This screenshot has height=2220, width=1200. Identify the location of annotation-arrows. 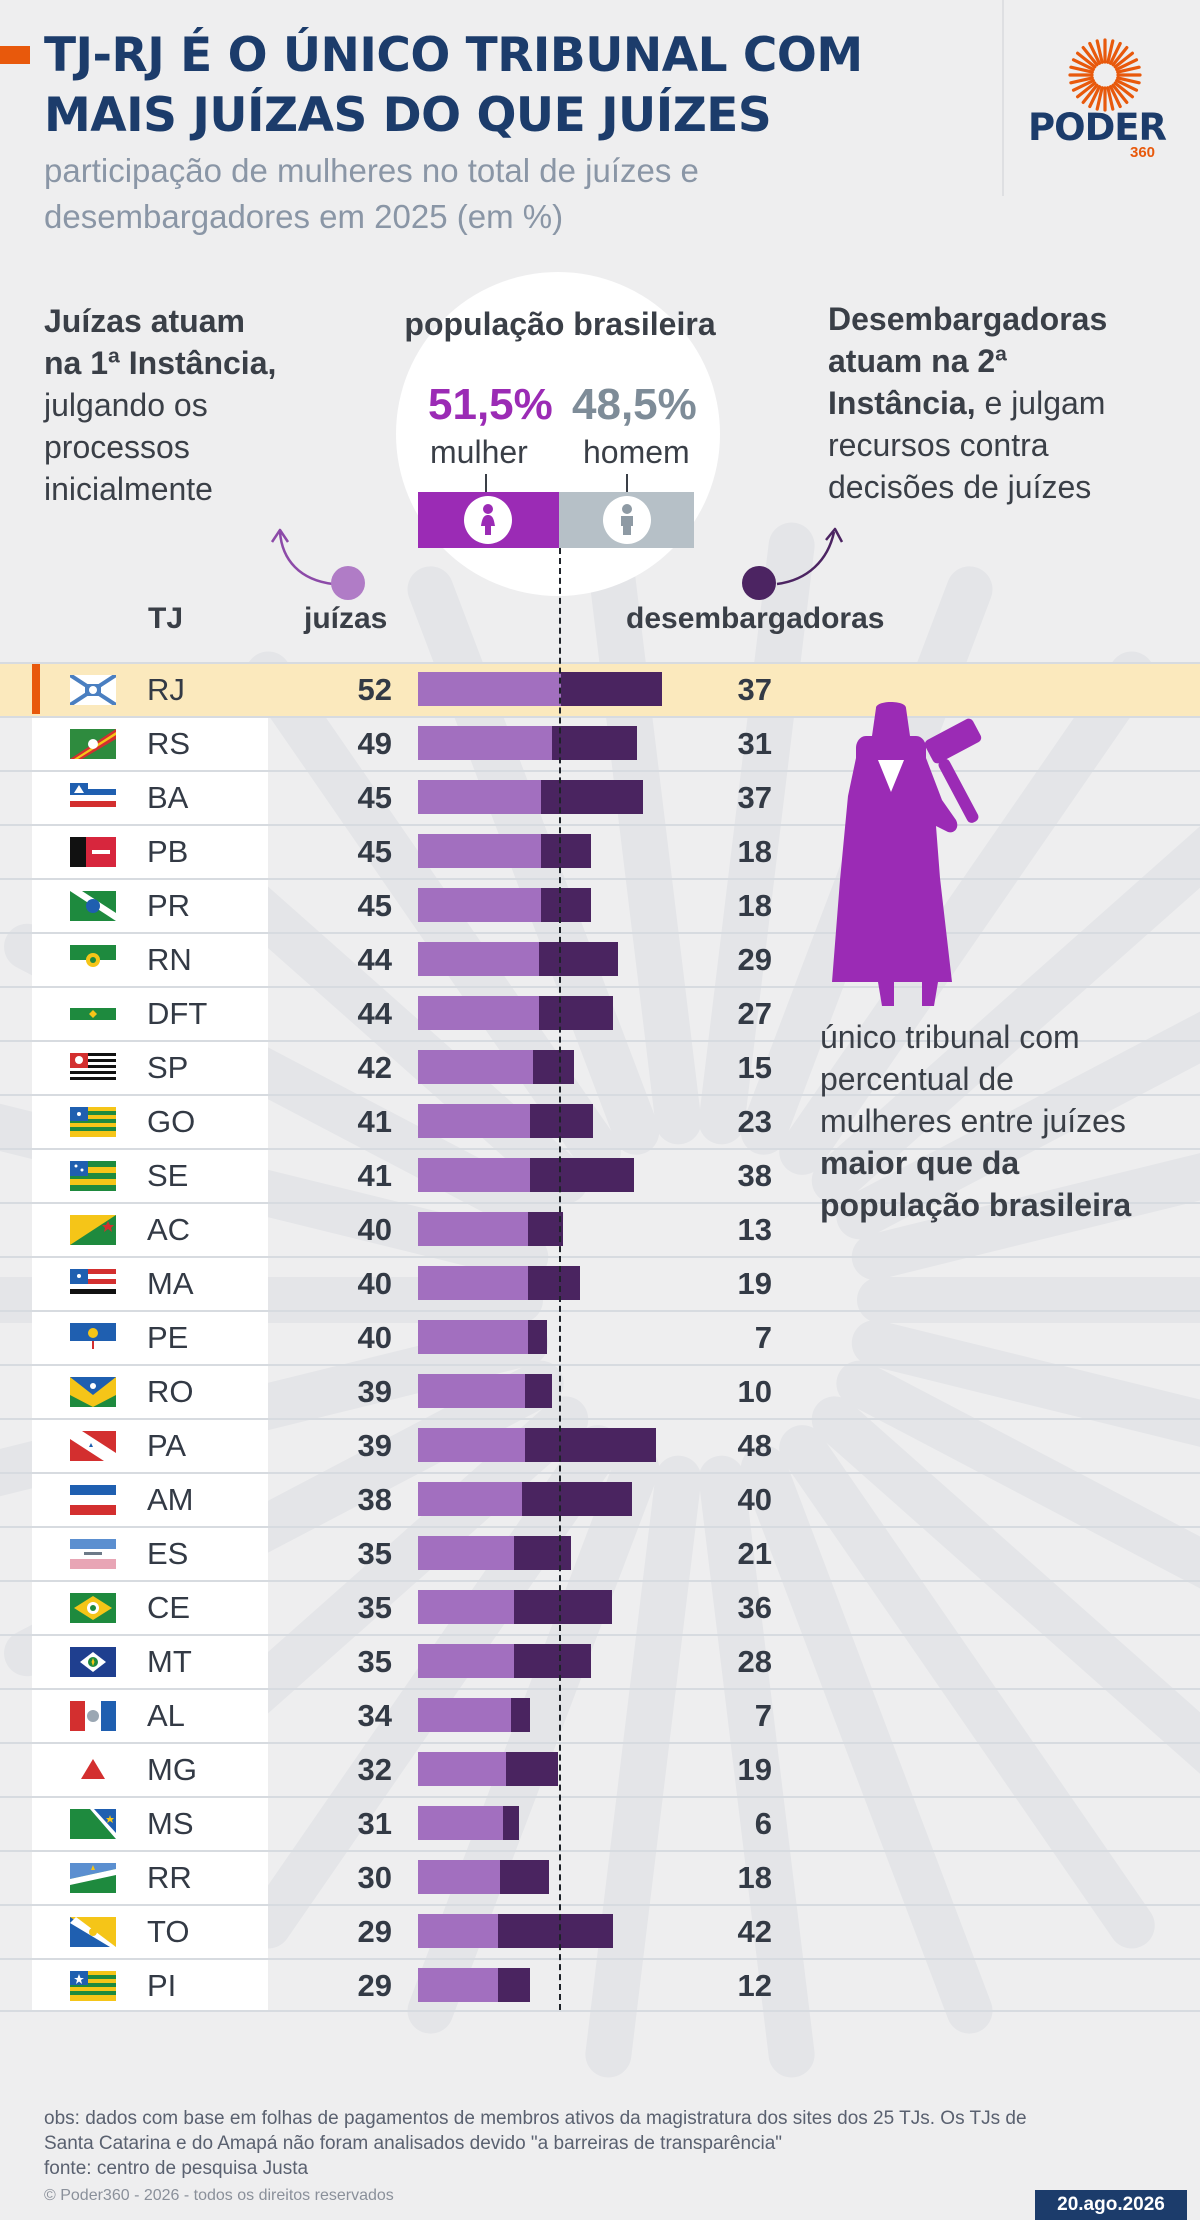
(557, 556).